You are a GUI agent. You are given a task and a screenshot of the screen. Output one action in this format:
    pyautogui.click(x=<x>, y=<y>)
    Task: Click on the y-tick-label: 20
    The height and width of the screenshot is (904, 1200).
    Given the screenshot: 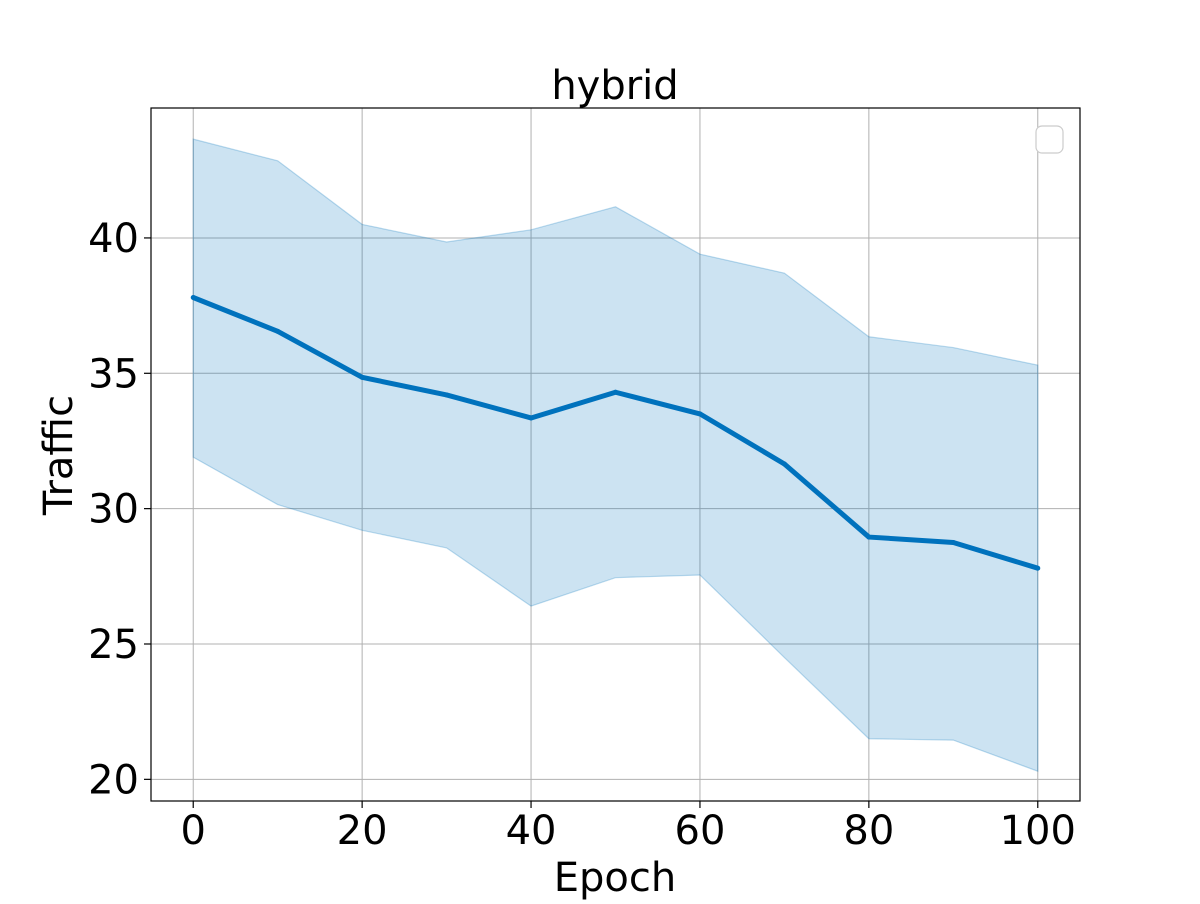 What is the action you would take?
    pyautogui.click(x=113, y=780)
    